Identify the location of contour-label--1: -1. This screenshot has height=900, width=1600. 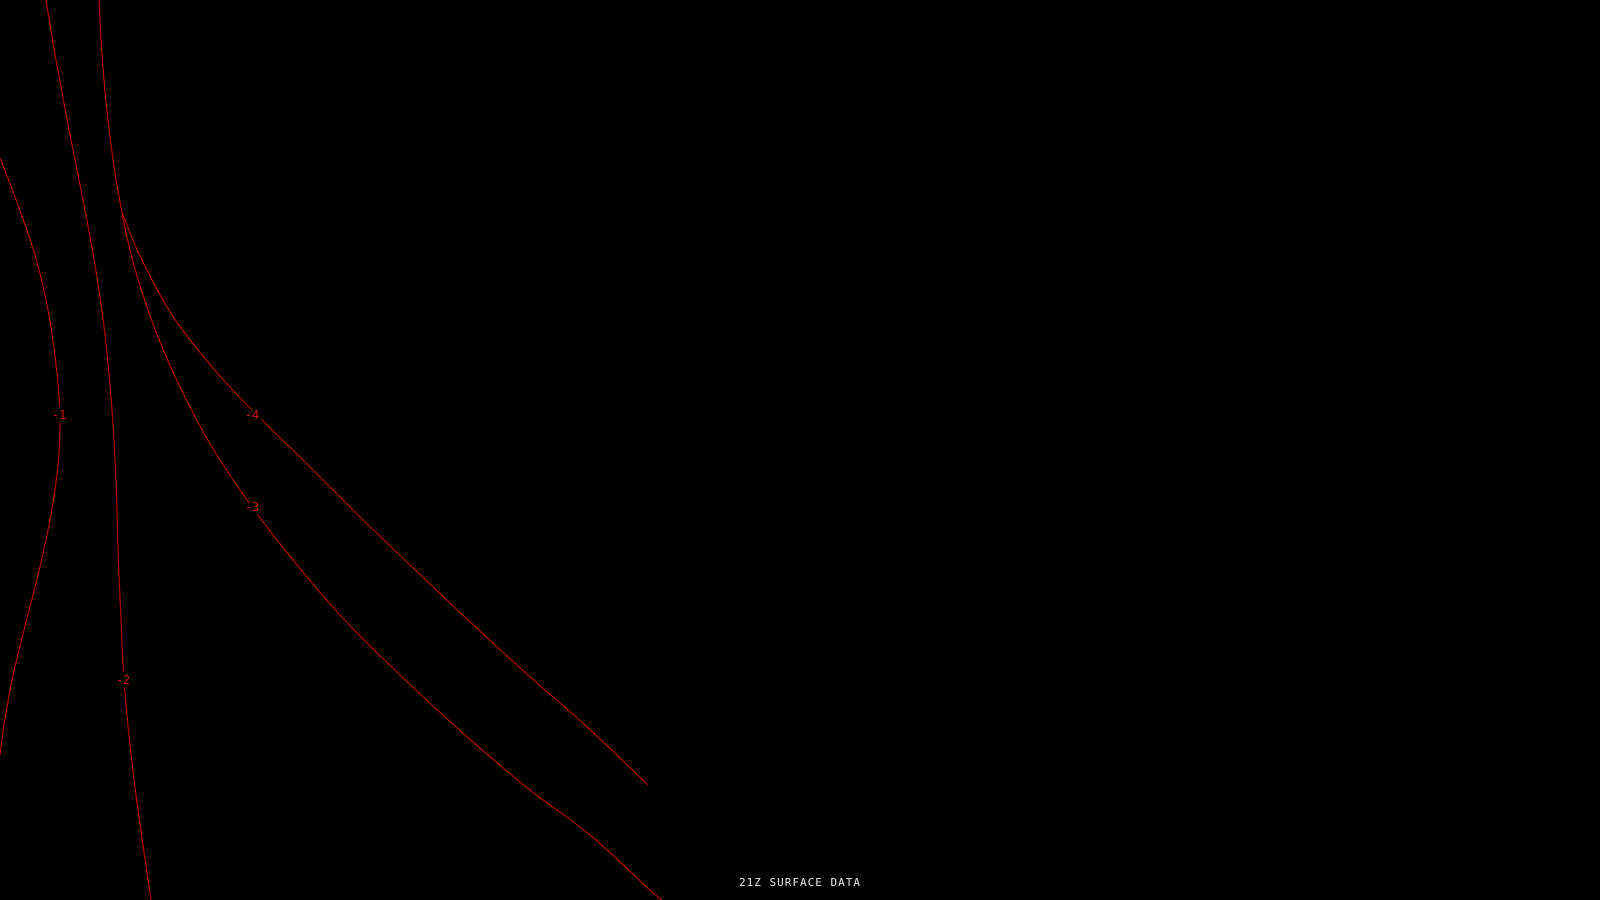
(59, 415).